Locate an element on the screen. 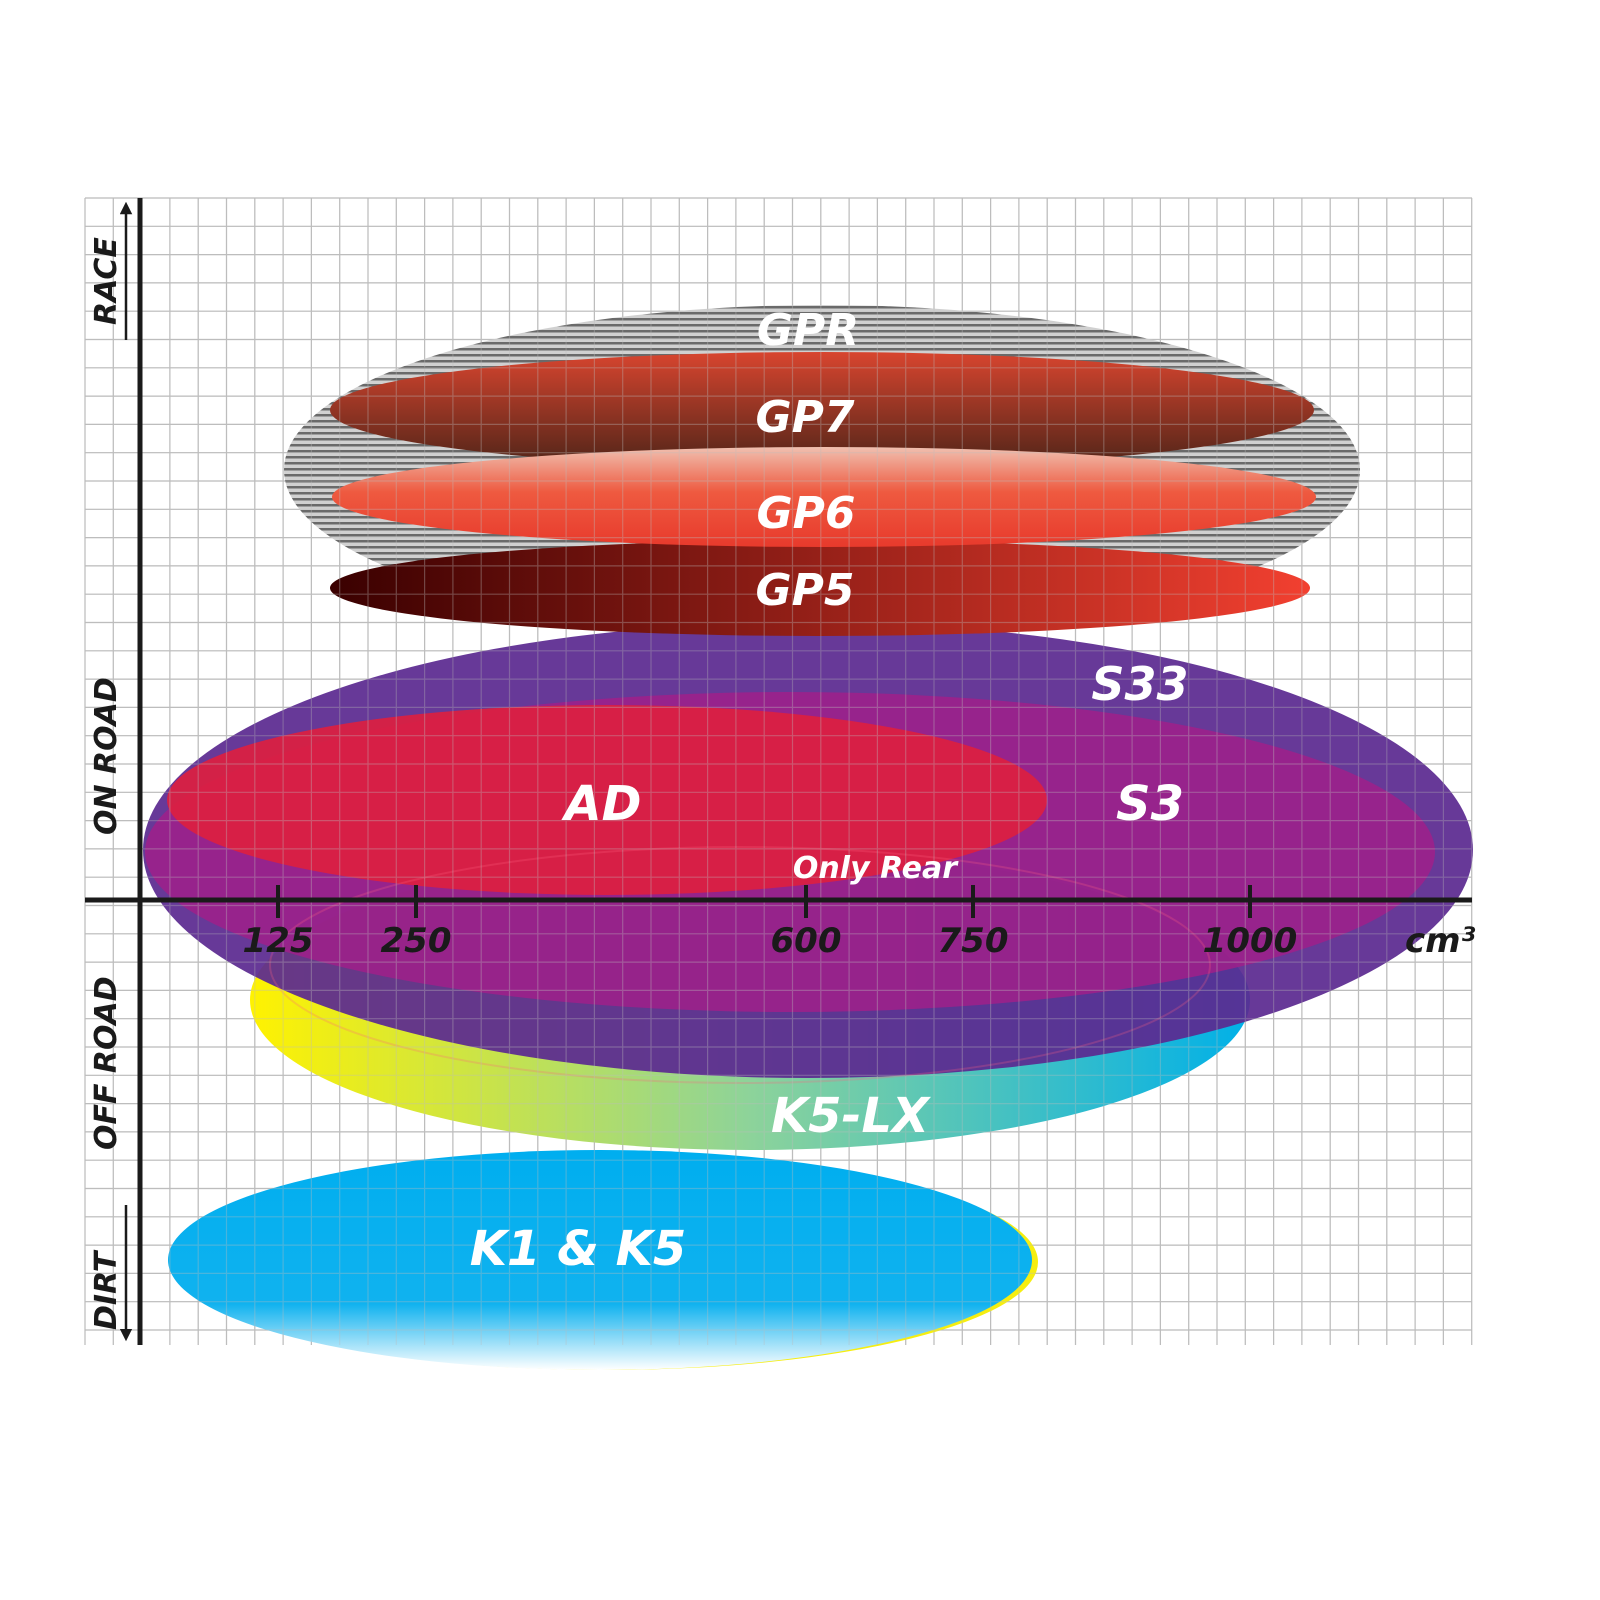 The height and width of the screenshot is (1600, 1600). x-axis-unit: cm³ is located at coordinates (1440, 941).